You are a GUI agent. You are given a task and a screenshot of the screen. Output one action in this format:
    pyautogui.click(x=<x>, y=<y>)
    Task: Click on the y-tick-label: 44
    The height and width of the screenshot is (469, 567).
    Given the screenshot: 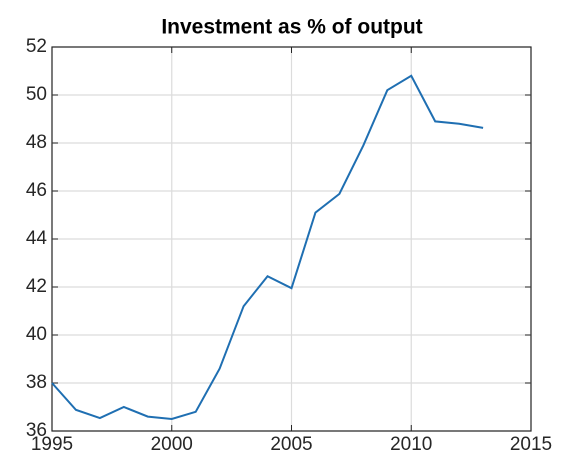 What is the action you would take?
    pyautogui.click(x=37, y=238)
    